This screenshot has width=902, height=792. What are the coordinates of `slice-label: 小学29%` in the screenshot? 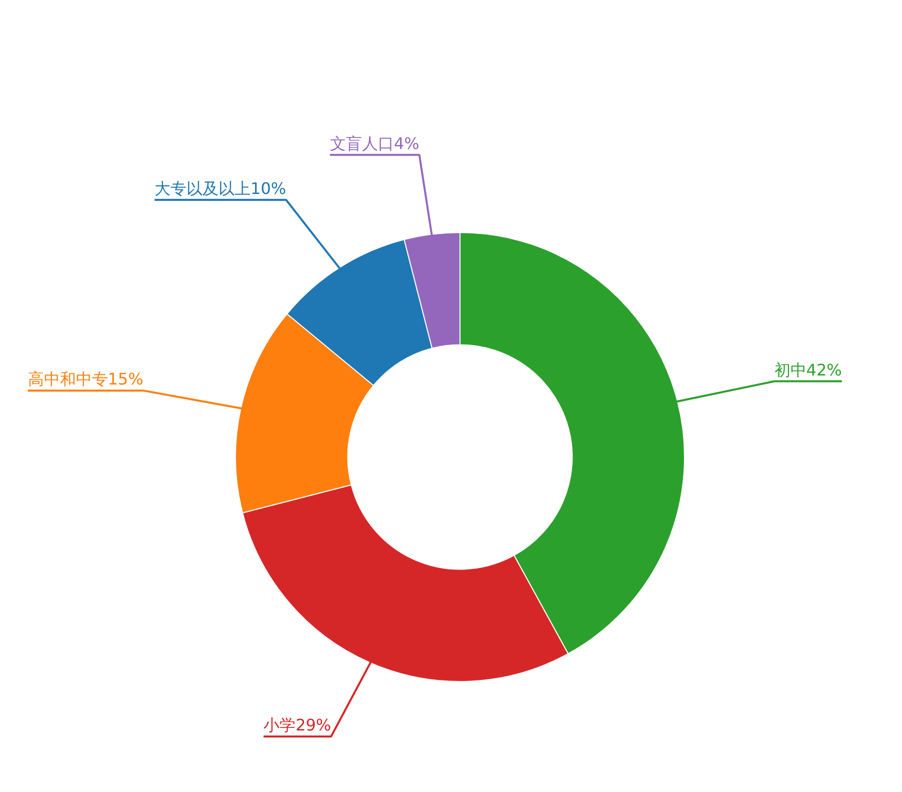 It's located at (298, 725).